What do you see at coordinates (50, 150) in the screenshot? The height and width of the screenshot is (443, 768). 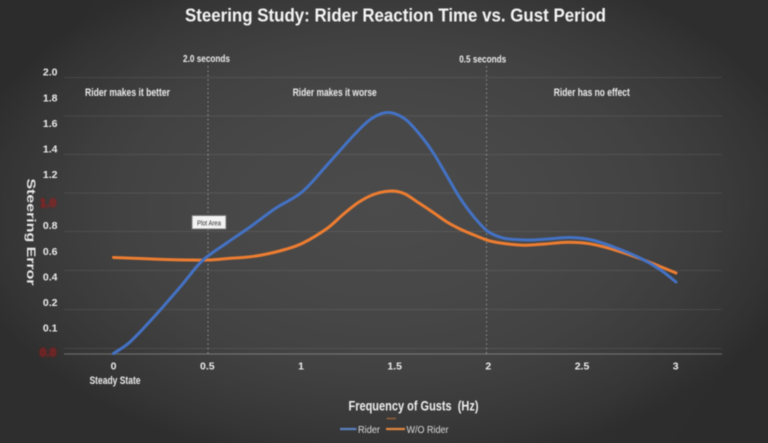 I see `svg-text: 1.4` at bounding box center [50, 150].